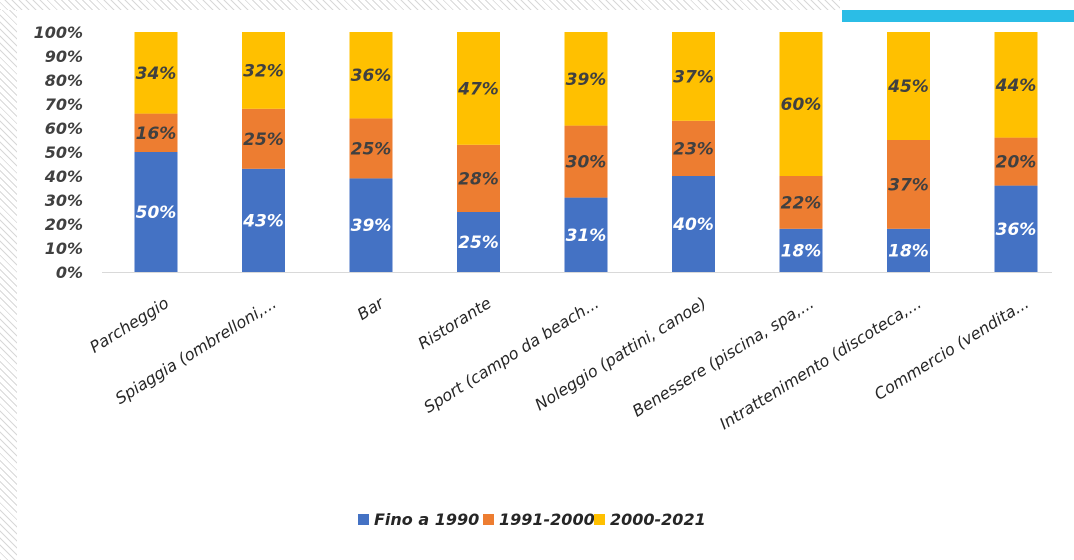 This screenshot has height=560, width=1074. I want to click on data-label: 30%, so click(586, 163).